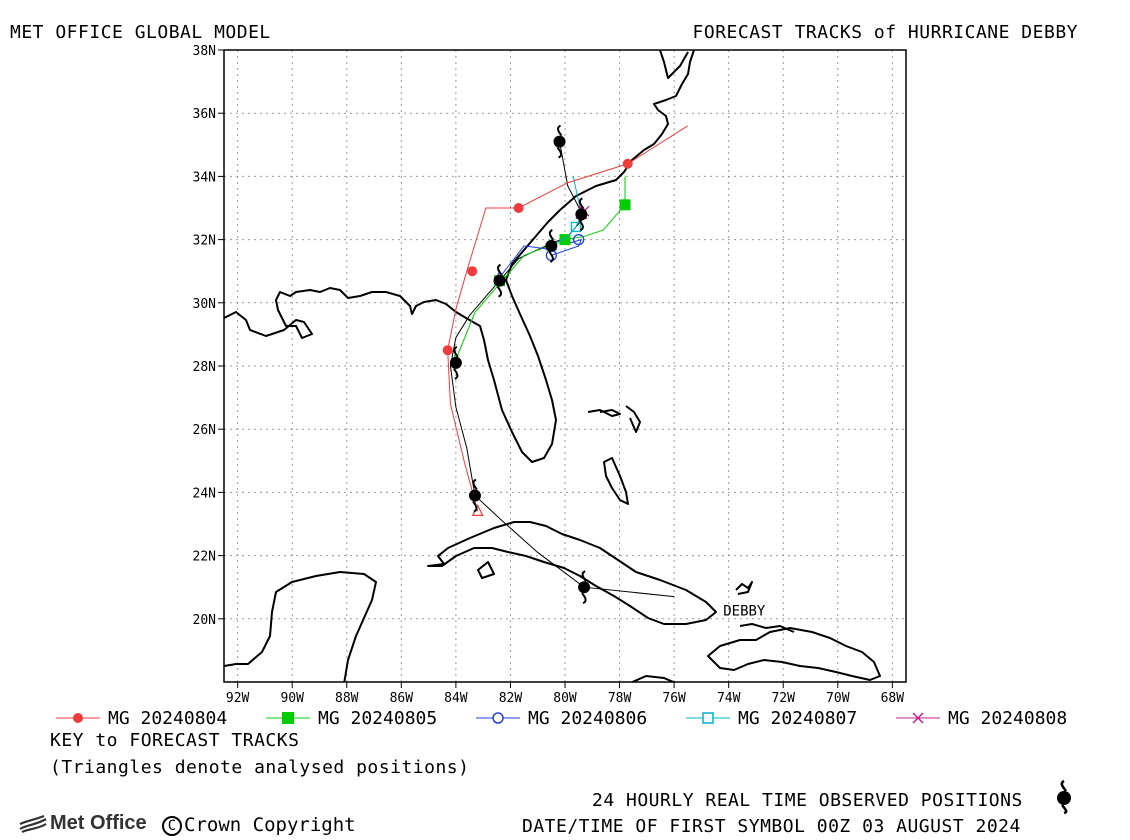 The image size is (1130, 840). I want to click on yucatan-coastline, so click(300, 626).